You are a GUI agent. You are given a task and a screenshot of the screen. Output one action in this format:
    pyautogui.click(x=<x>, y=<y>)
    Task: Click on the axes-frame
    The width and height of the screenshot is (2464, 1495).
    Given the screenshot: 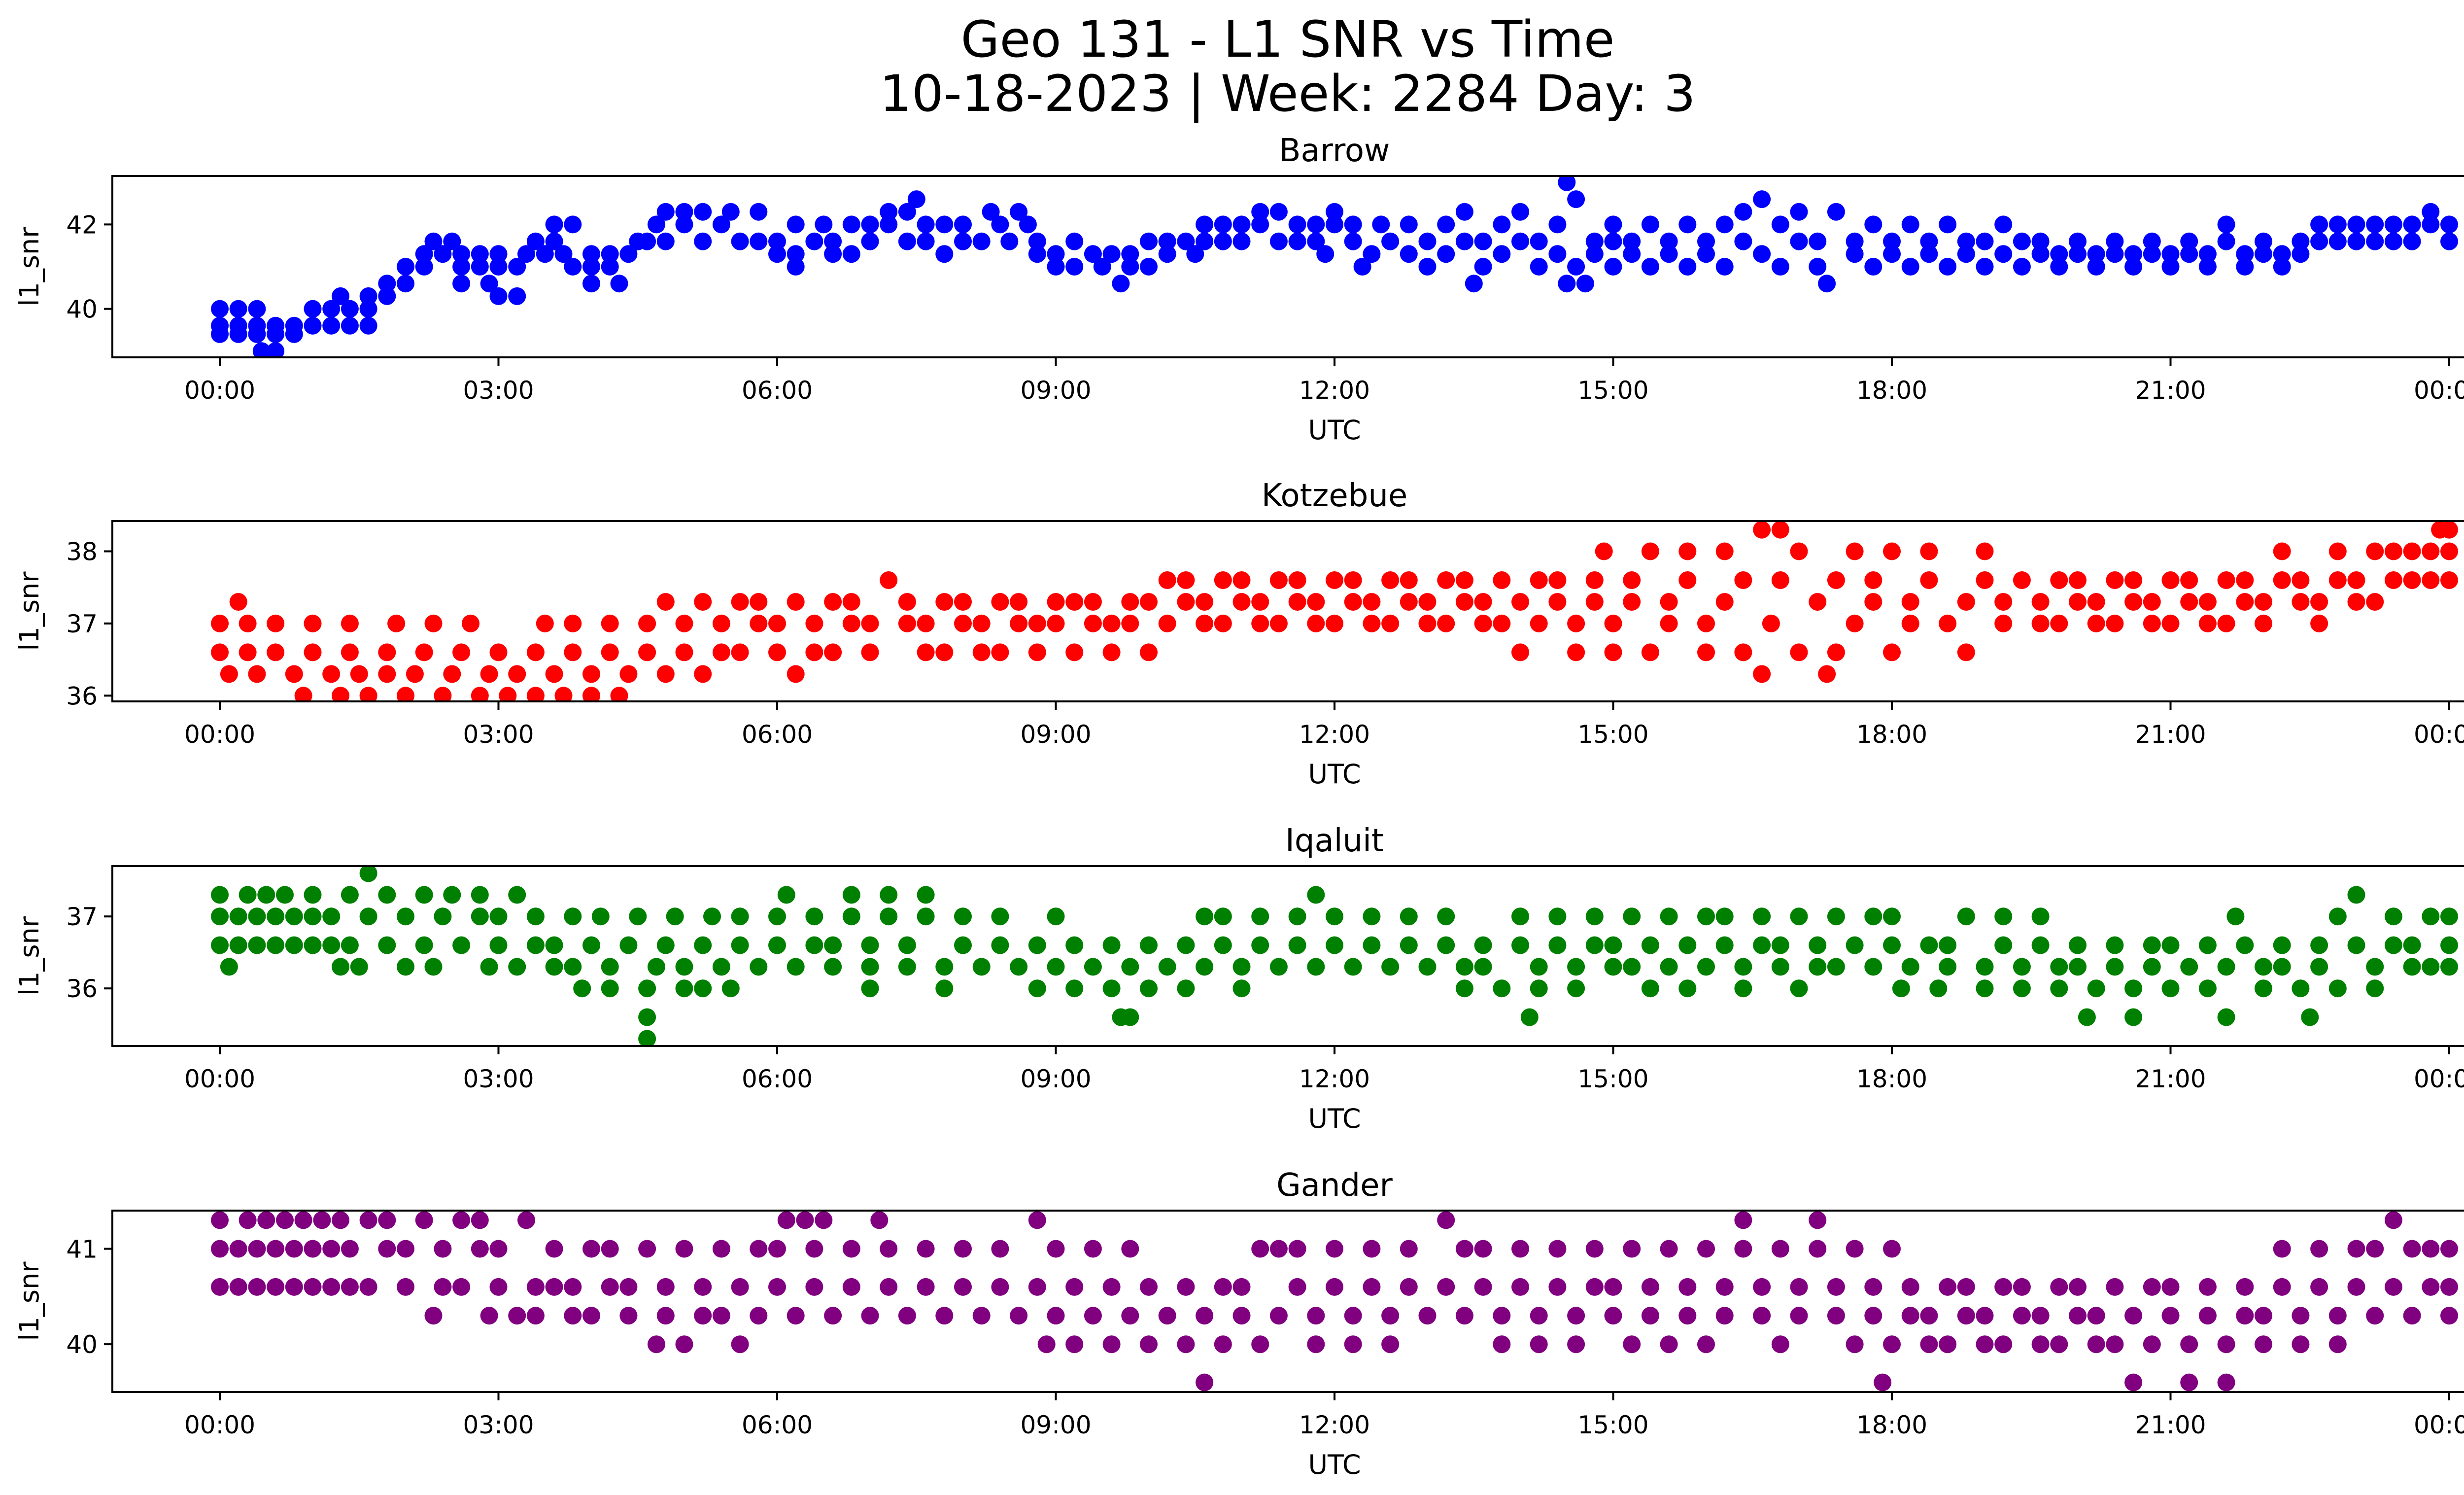 What is the action you would take?
    pyautogui.click(x=1287, y=611)
    